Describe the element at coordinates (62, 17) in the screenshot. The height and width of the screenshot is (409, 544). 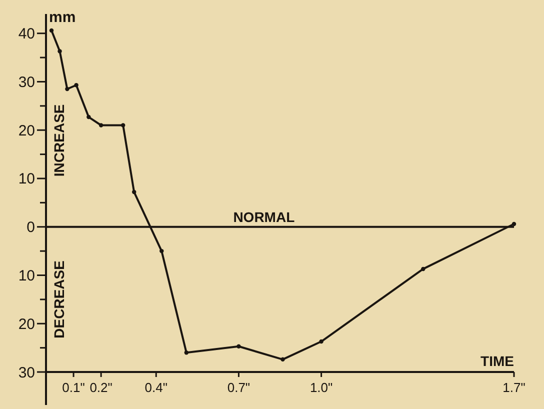
I see `y-axis-title: mm` at that location.